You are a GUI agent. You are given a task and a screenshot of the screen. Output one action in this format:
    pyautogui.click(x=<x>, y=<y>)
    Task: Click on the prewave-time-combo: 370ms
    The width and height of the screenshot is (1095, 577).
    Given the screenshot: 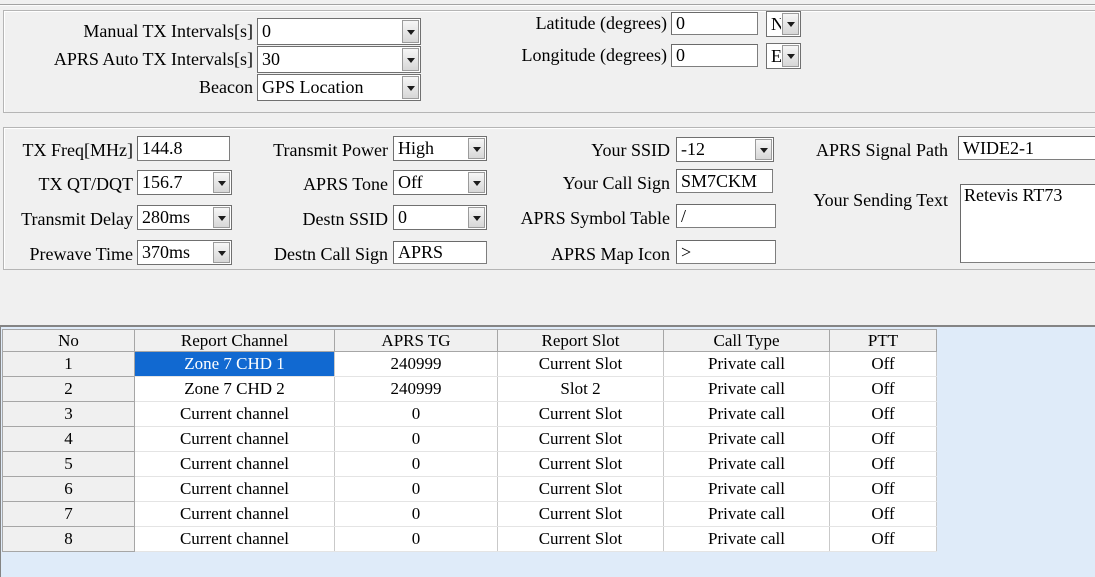 What is the action you would take?
    pyautogui.click(x=184, y=252)
    